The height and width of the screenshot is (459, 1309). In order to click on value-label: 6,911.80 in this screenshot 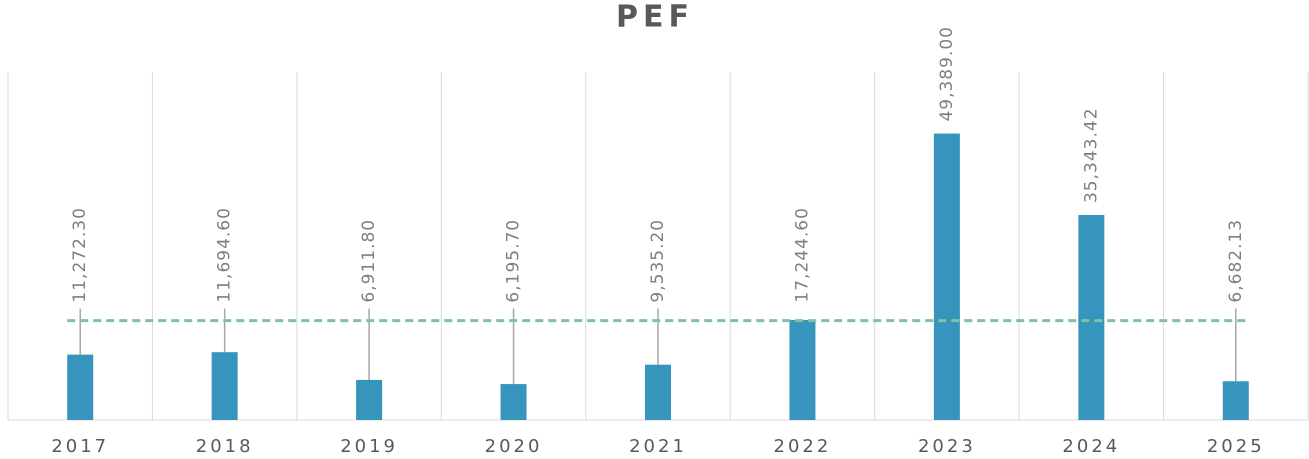, I will do `click(369, 261)`.